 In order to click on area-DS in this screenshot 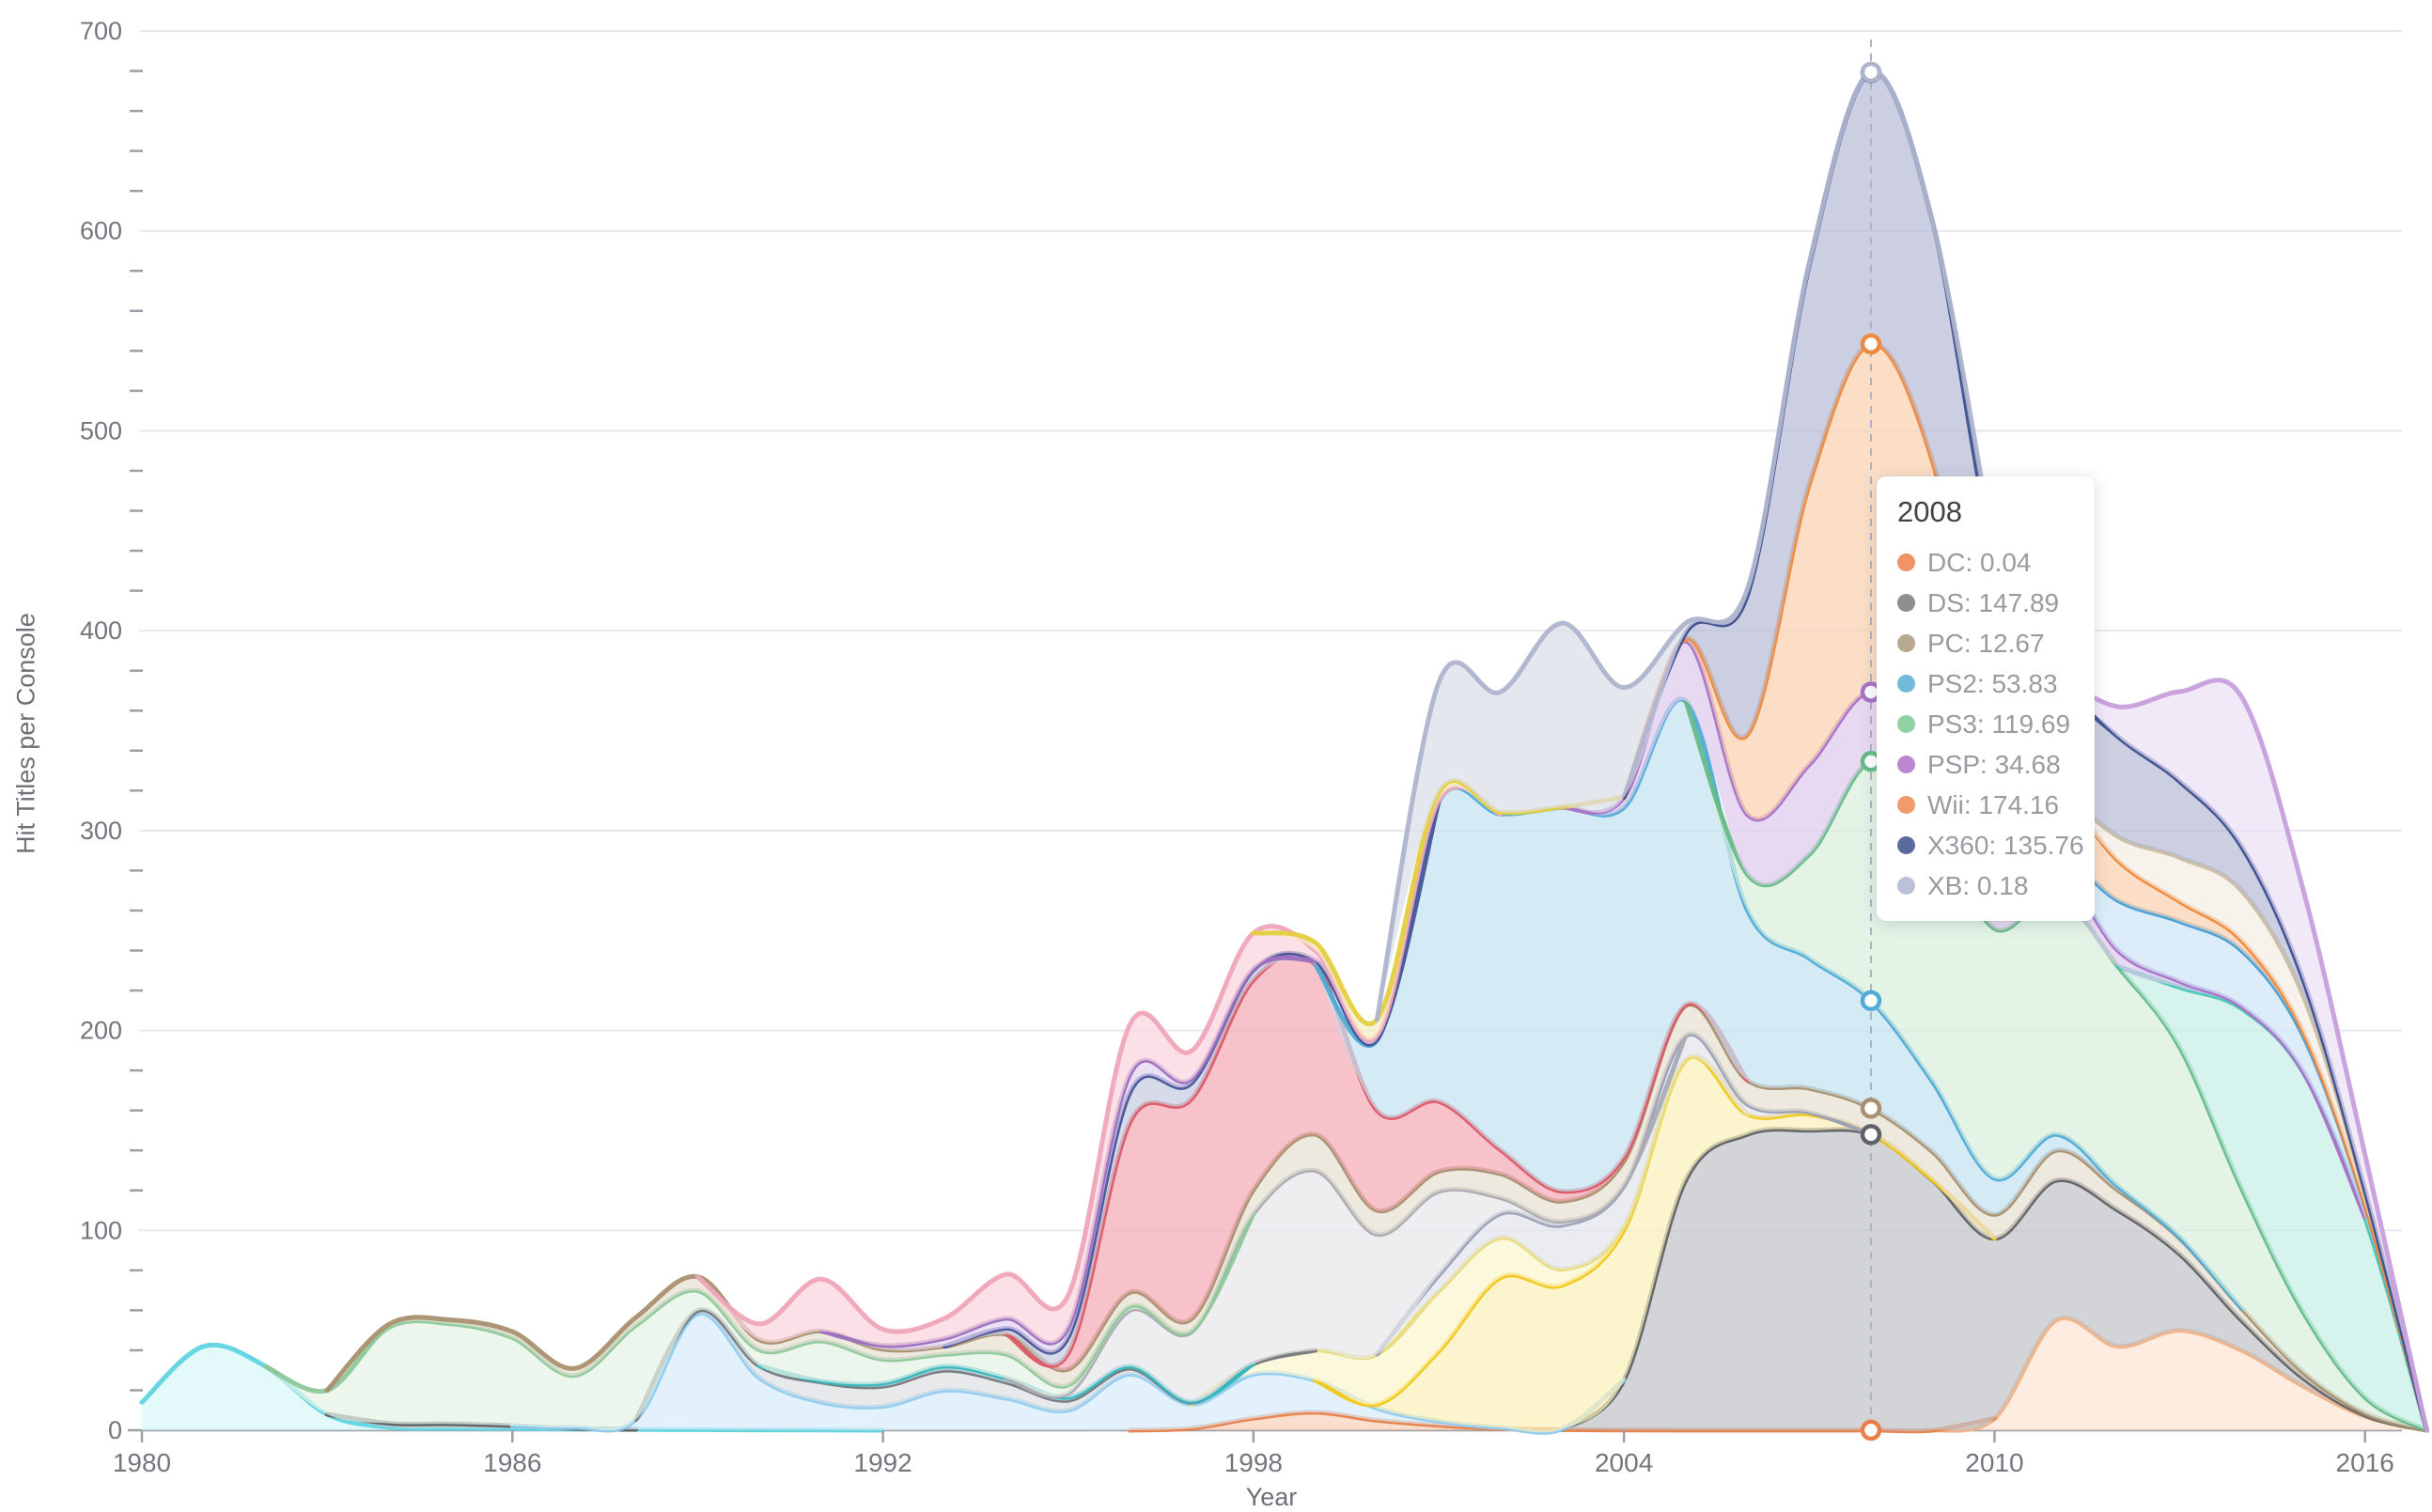, I will do `click(1994, 1280)`.